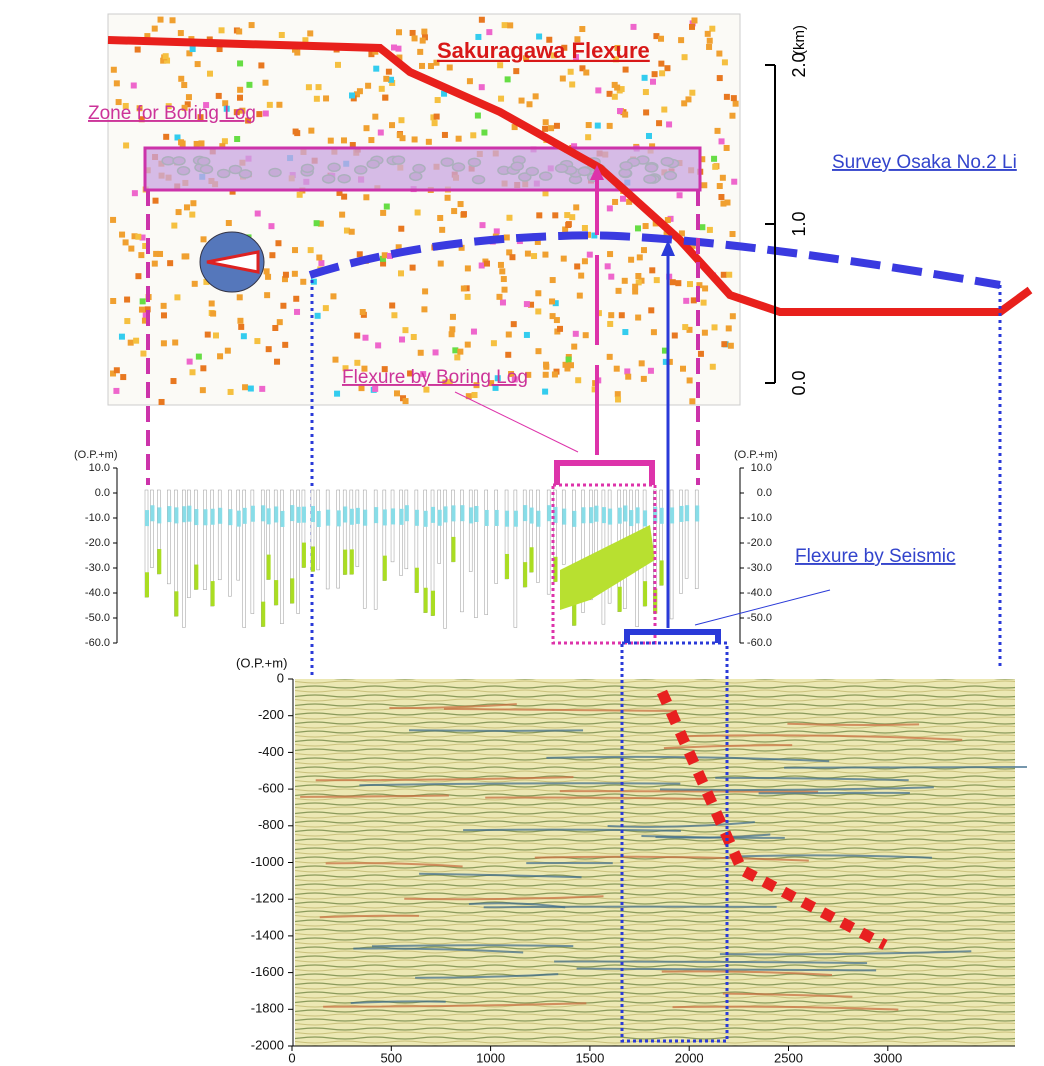  I want to click on zone-label: Zone for Boring Log, so click(172, 113).